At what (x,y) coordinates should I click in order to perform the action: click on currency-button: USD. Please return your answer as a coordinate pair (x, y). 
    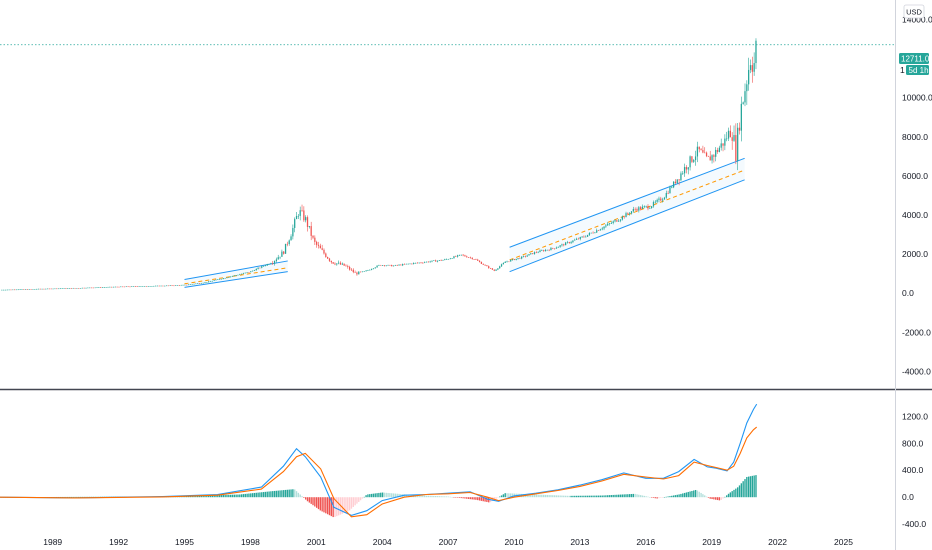
    Looking at the image, I should click on (914, 11).